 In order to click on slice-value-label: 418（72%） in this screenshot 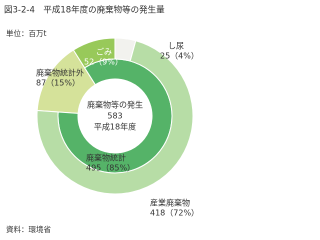, I will do `click(174, 213)`.